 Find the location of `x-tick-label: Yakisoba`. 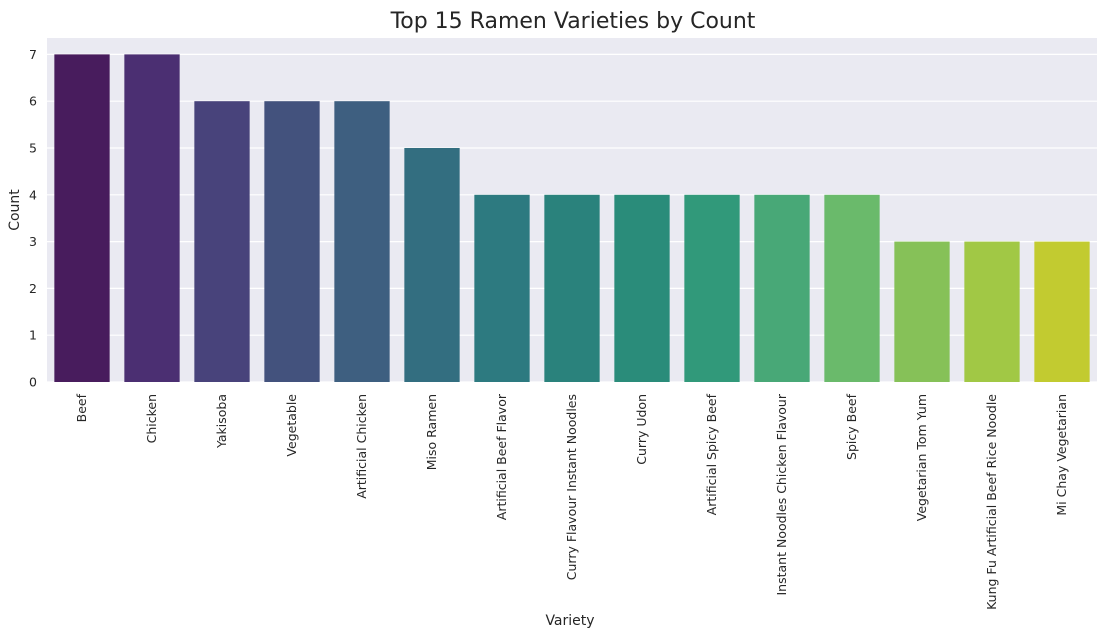

x-tick-label: Yakisoba is located at coordinates (221, 421).